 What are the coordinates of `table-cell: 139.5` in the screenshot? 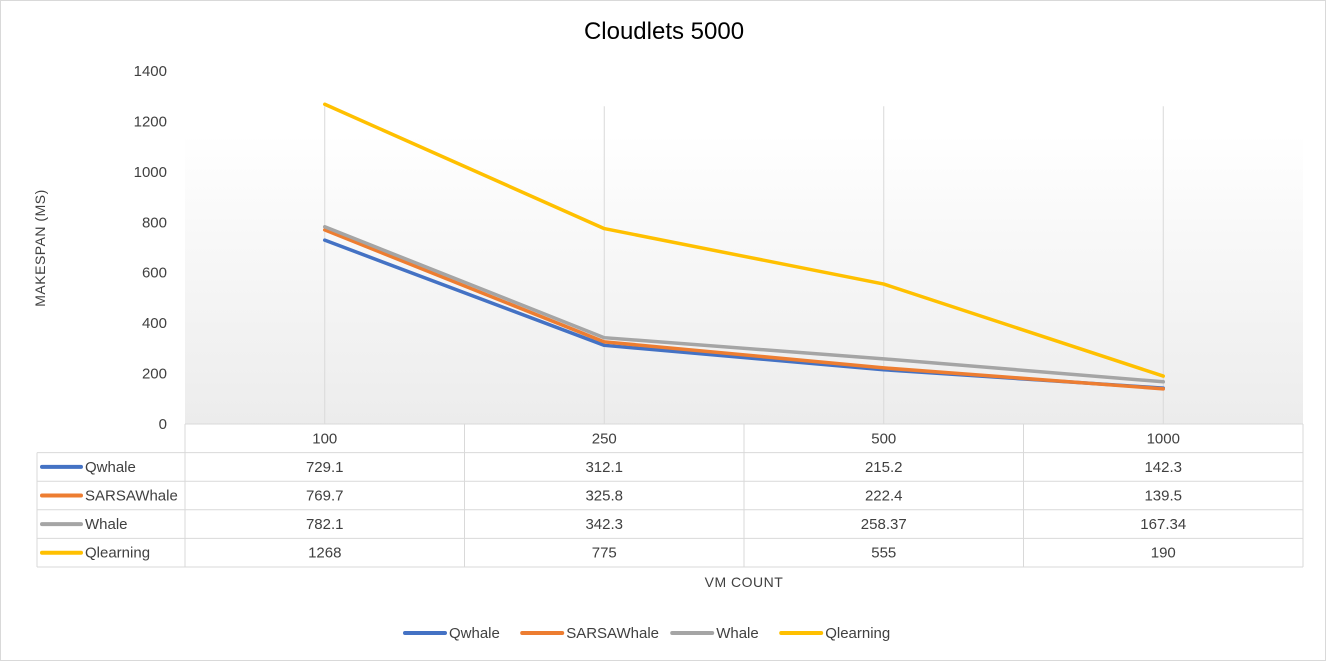 It's located at (1163, 496).